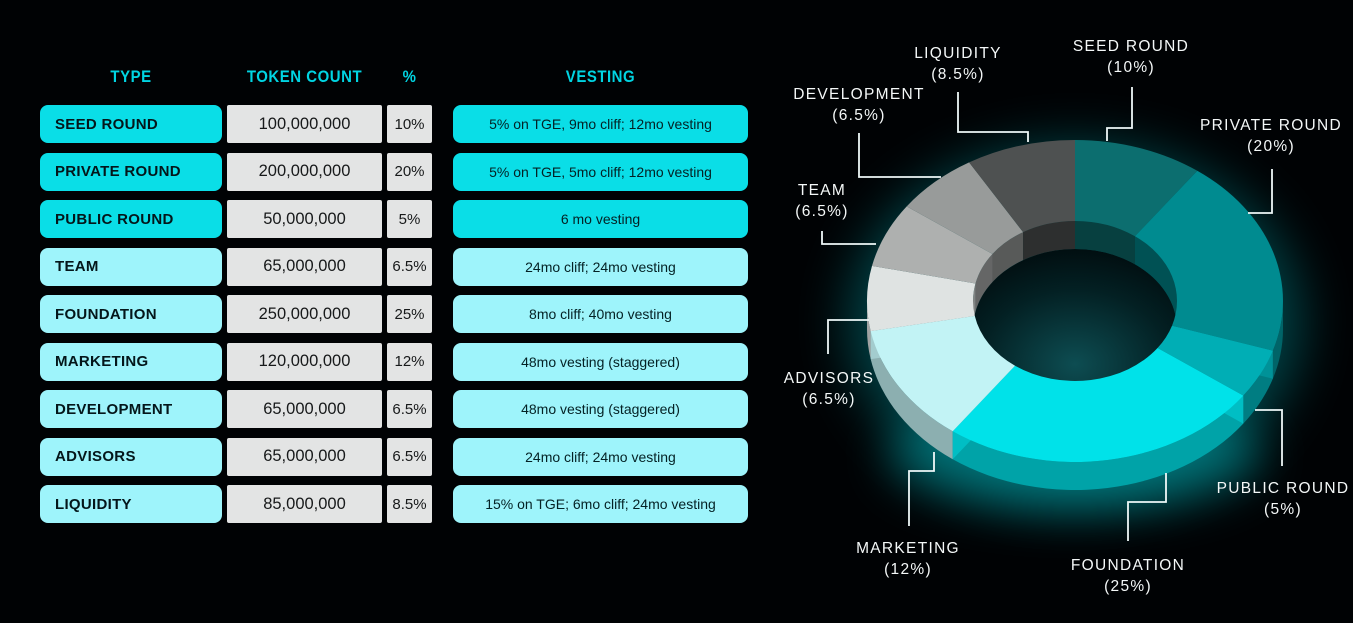  Describe the element at coordinates (1215, 360) in the screenshot. I see `donut-slice-public-round` at that location.